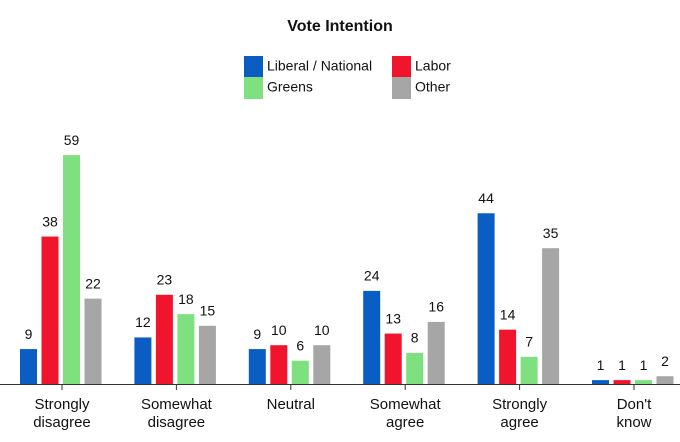 The image size is (680, 442). What do you see at coordinates (186, 299) in the screenshot?
I see `data-label: 18` at bounding box center [186, 299].